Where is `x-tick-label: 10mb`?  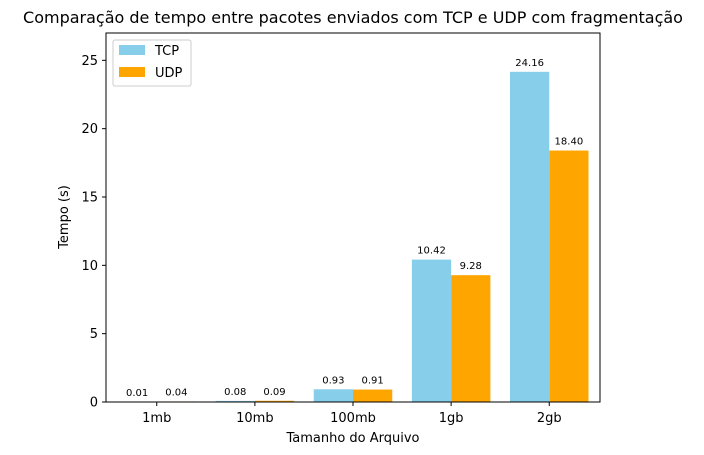
x-tick-label: 10mb is located at coordinates (254, 418).